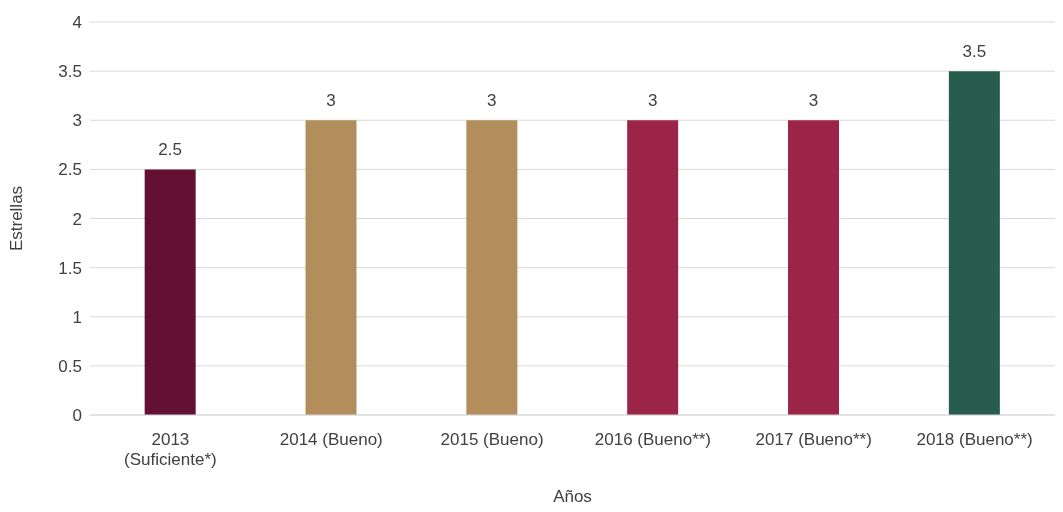  Describe the element at coordinates (77, 23) in the screenshot. I see `y-tick-label: 4` at that location.